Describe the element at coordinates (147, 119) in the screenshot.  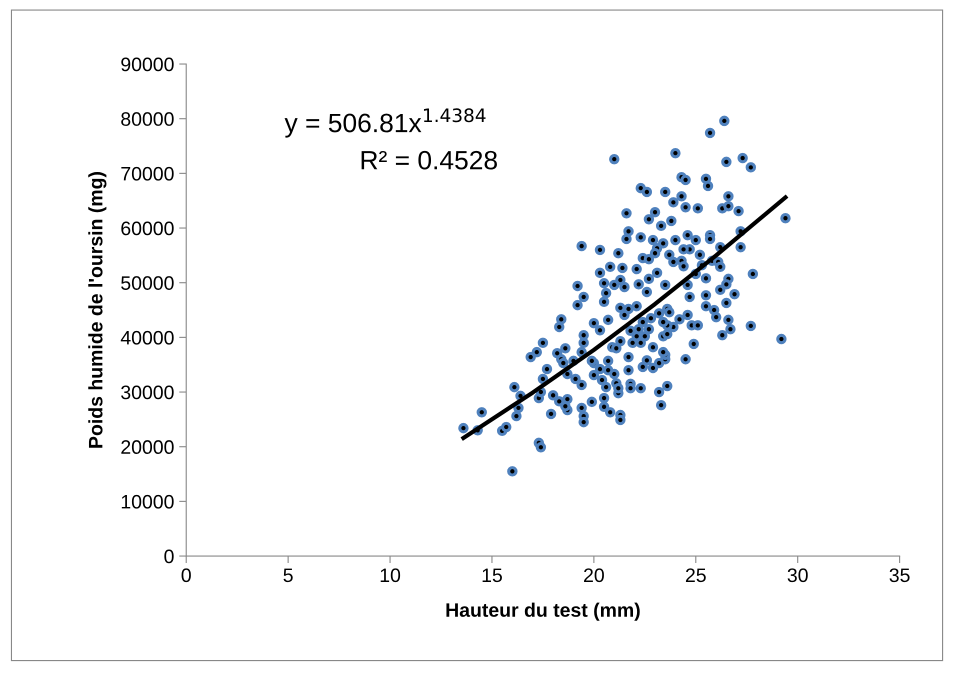
I see `y-tick-label: 80000` at that location.